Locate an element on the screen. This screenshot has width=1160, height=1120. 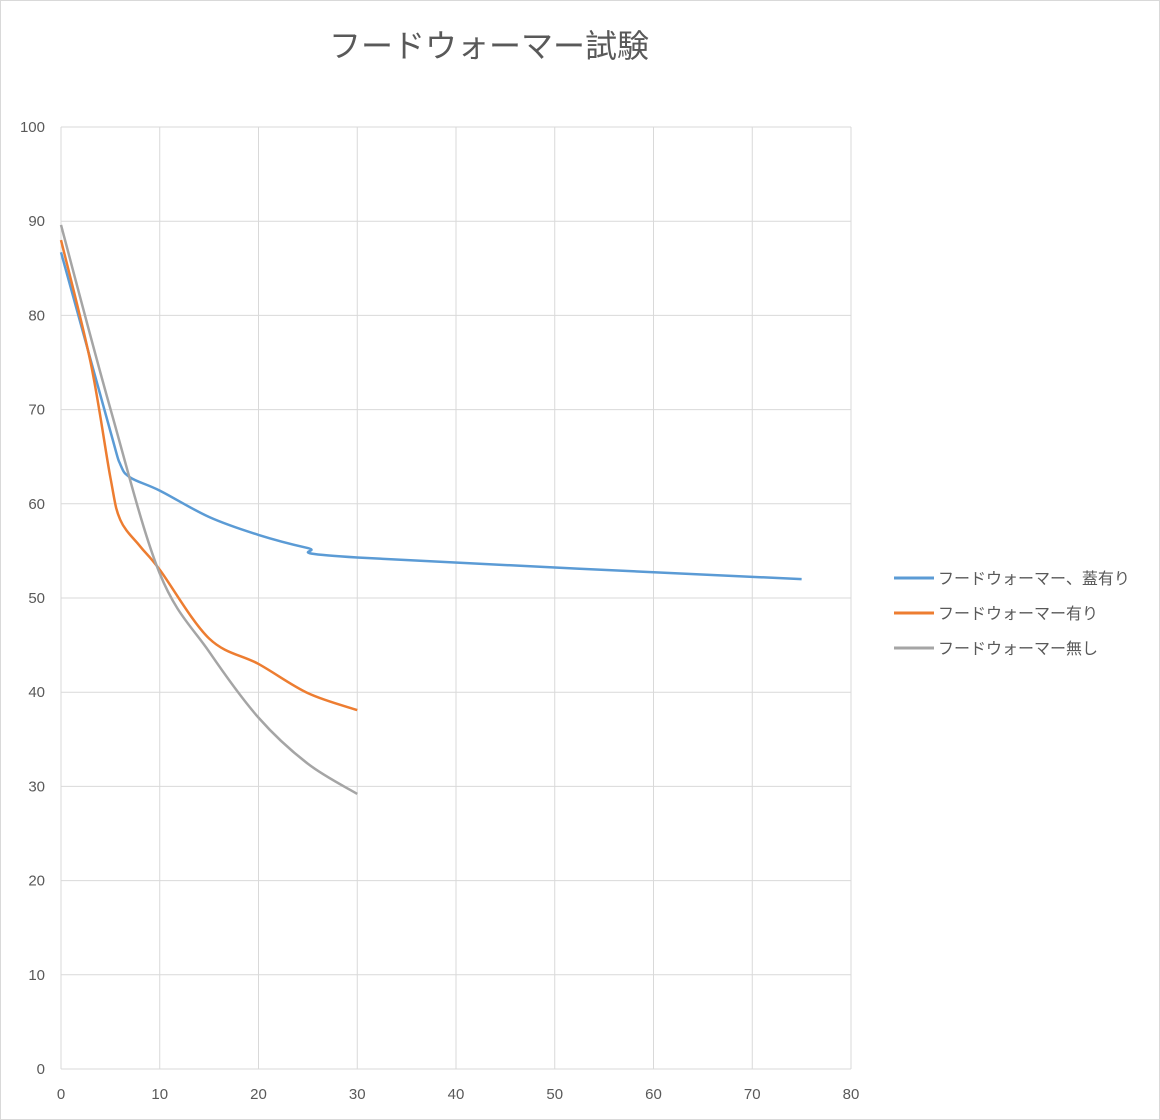
x-tick-label: 70 is located at coordinates (752, 1094).